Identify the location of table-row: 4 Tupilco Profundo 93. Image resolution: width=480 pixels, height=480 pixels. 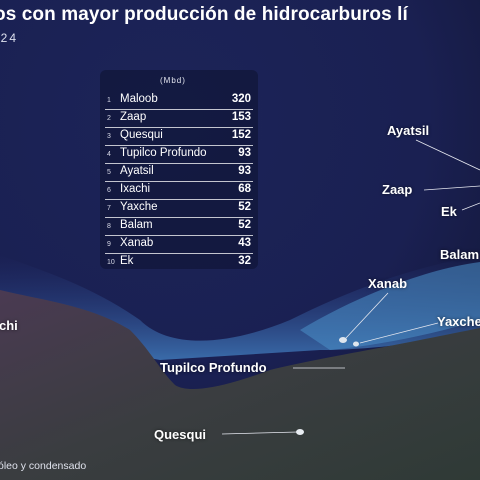
(179, 154).